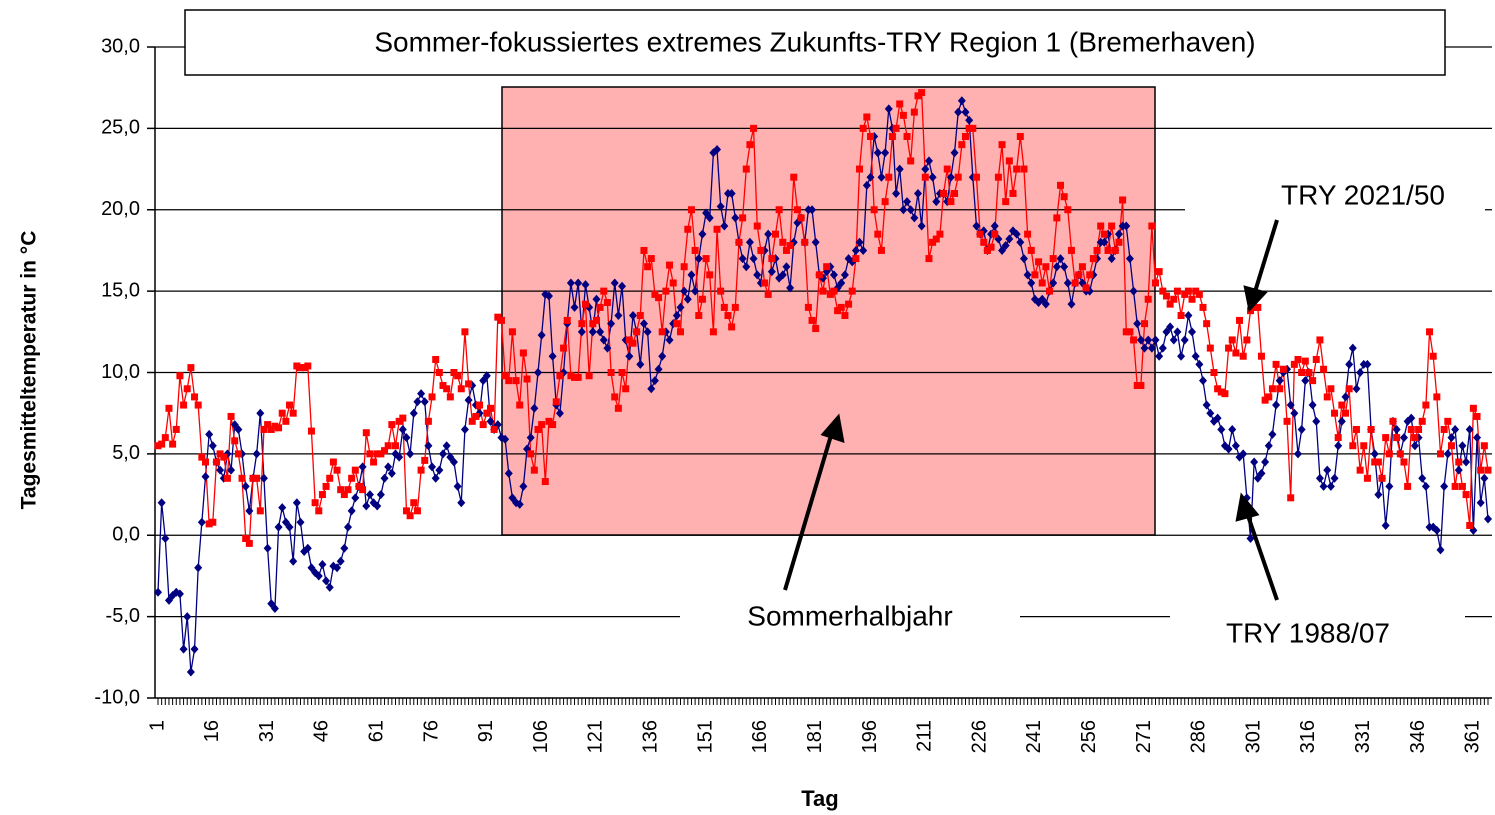  What do you see at coordinates (1363, 194) in the screenshot?
I see `annotation: TRY 2021/50` at bounding box center [1363, 194].